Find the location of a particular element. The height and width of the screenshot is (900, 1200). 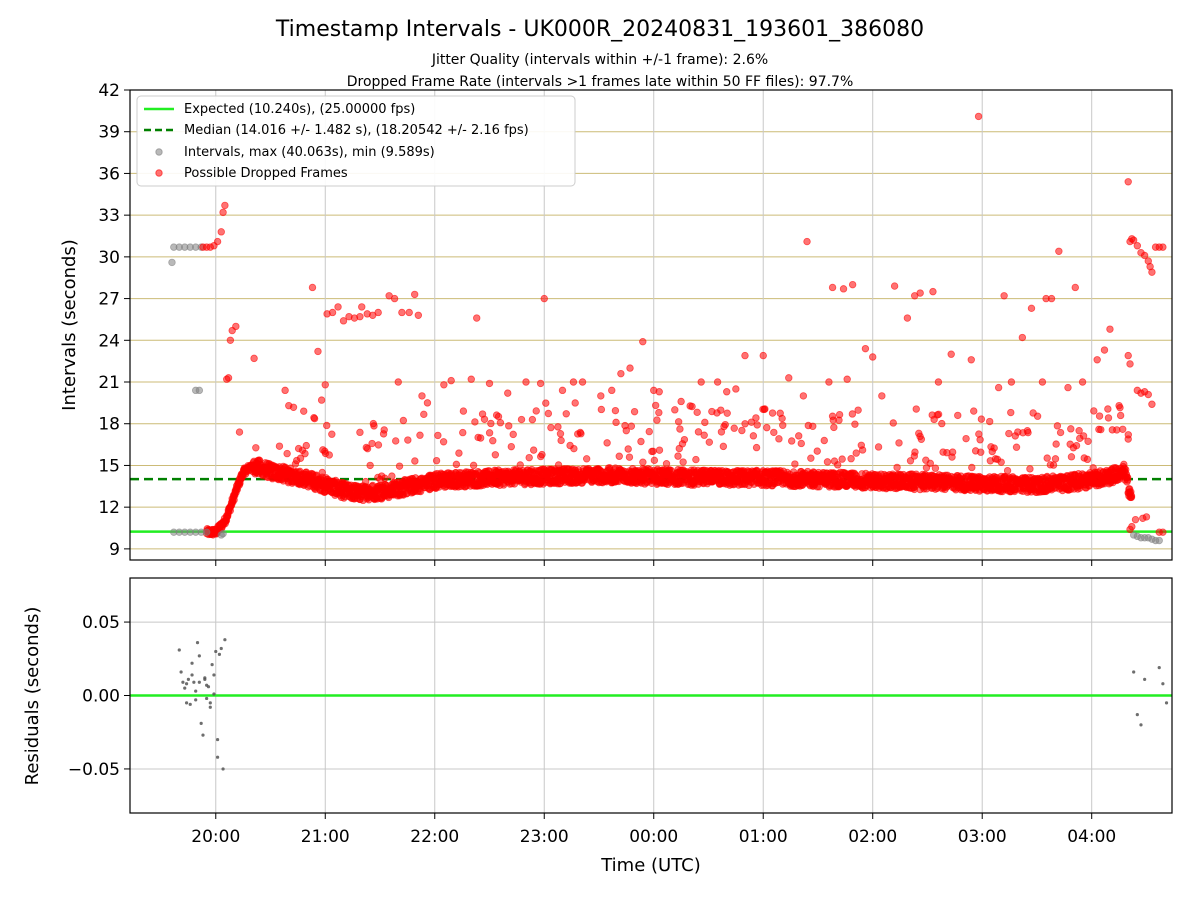

x-tick-label: 22:00 is located at coordinates (434, 837).